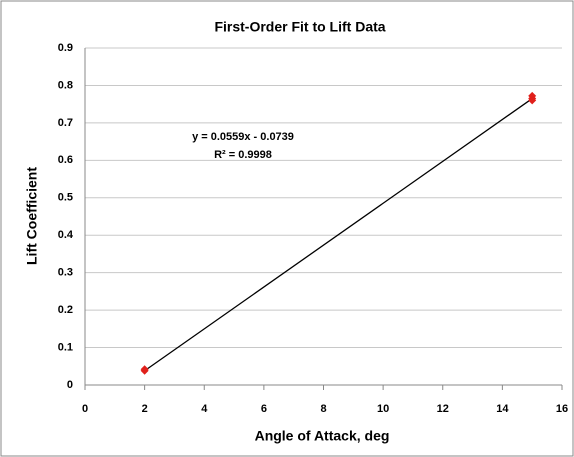 The height and width of the screenshot is (457, 574). What do you see at coordinates (264, 409) in the screenshot?
I see `x-tick-label: 6` at bounding box center [264, 409].